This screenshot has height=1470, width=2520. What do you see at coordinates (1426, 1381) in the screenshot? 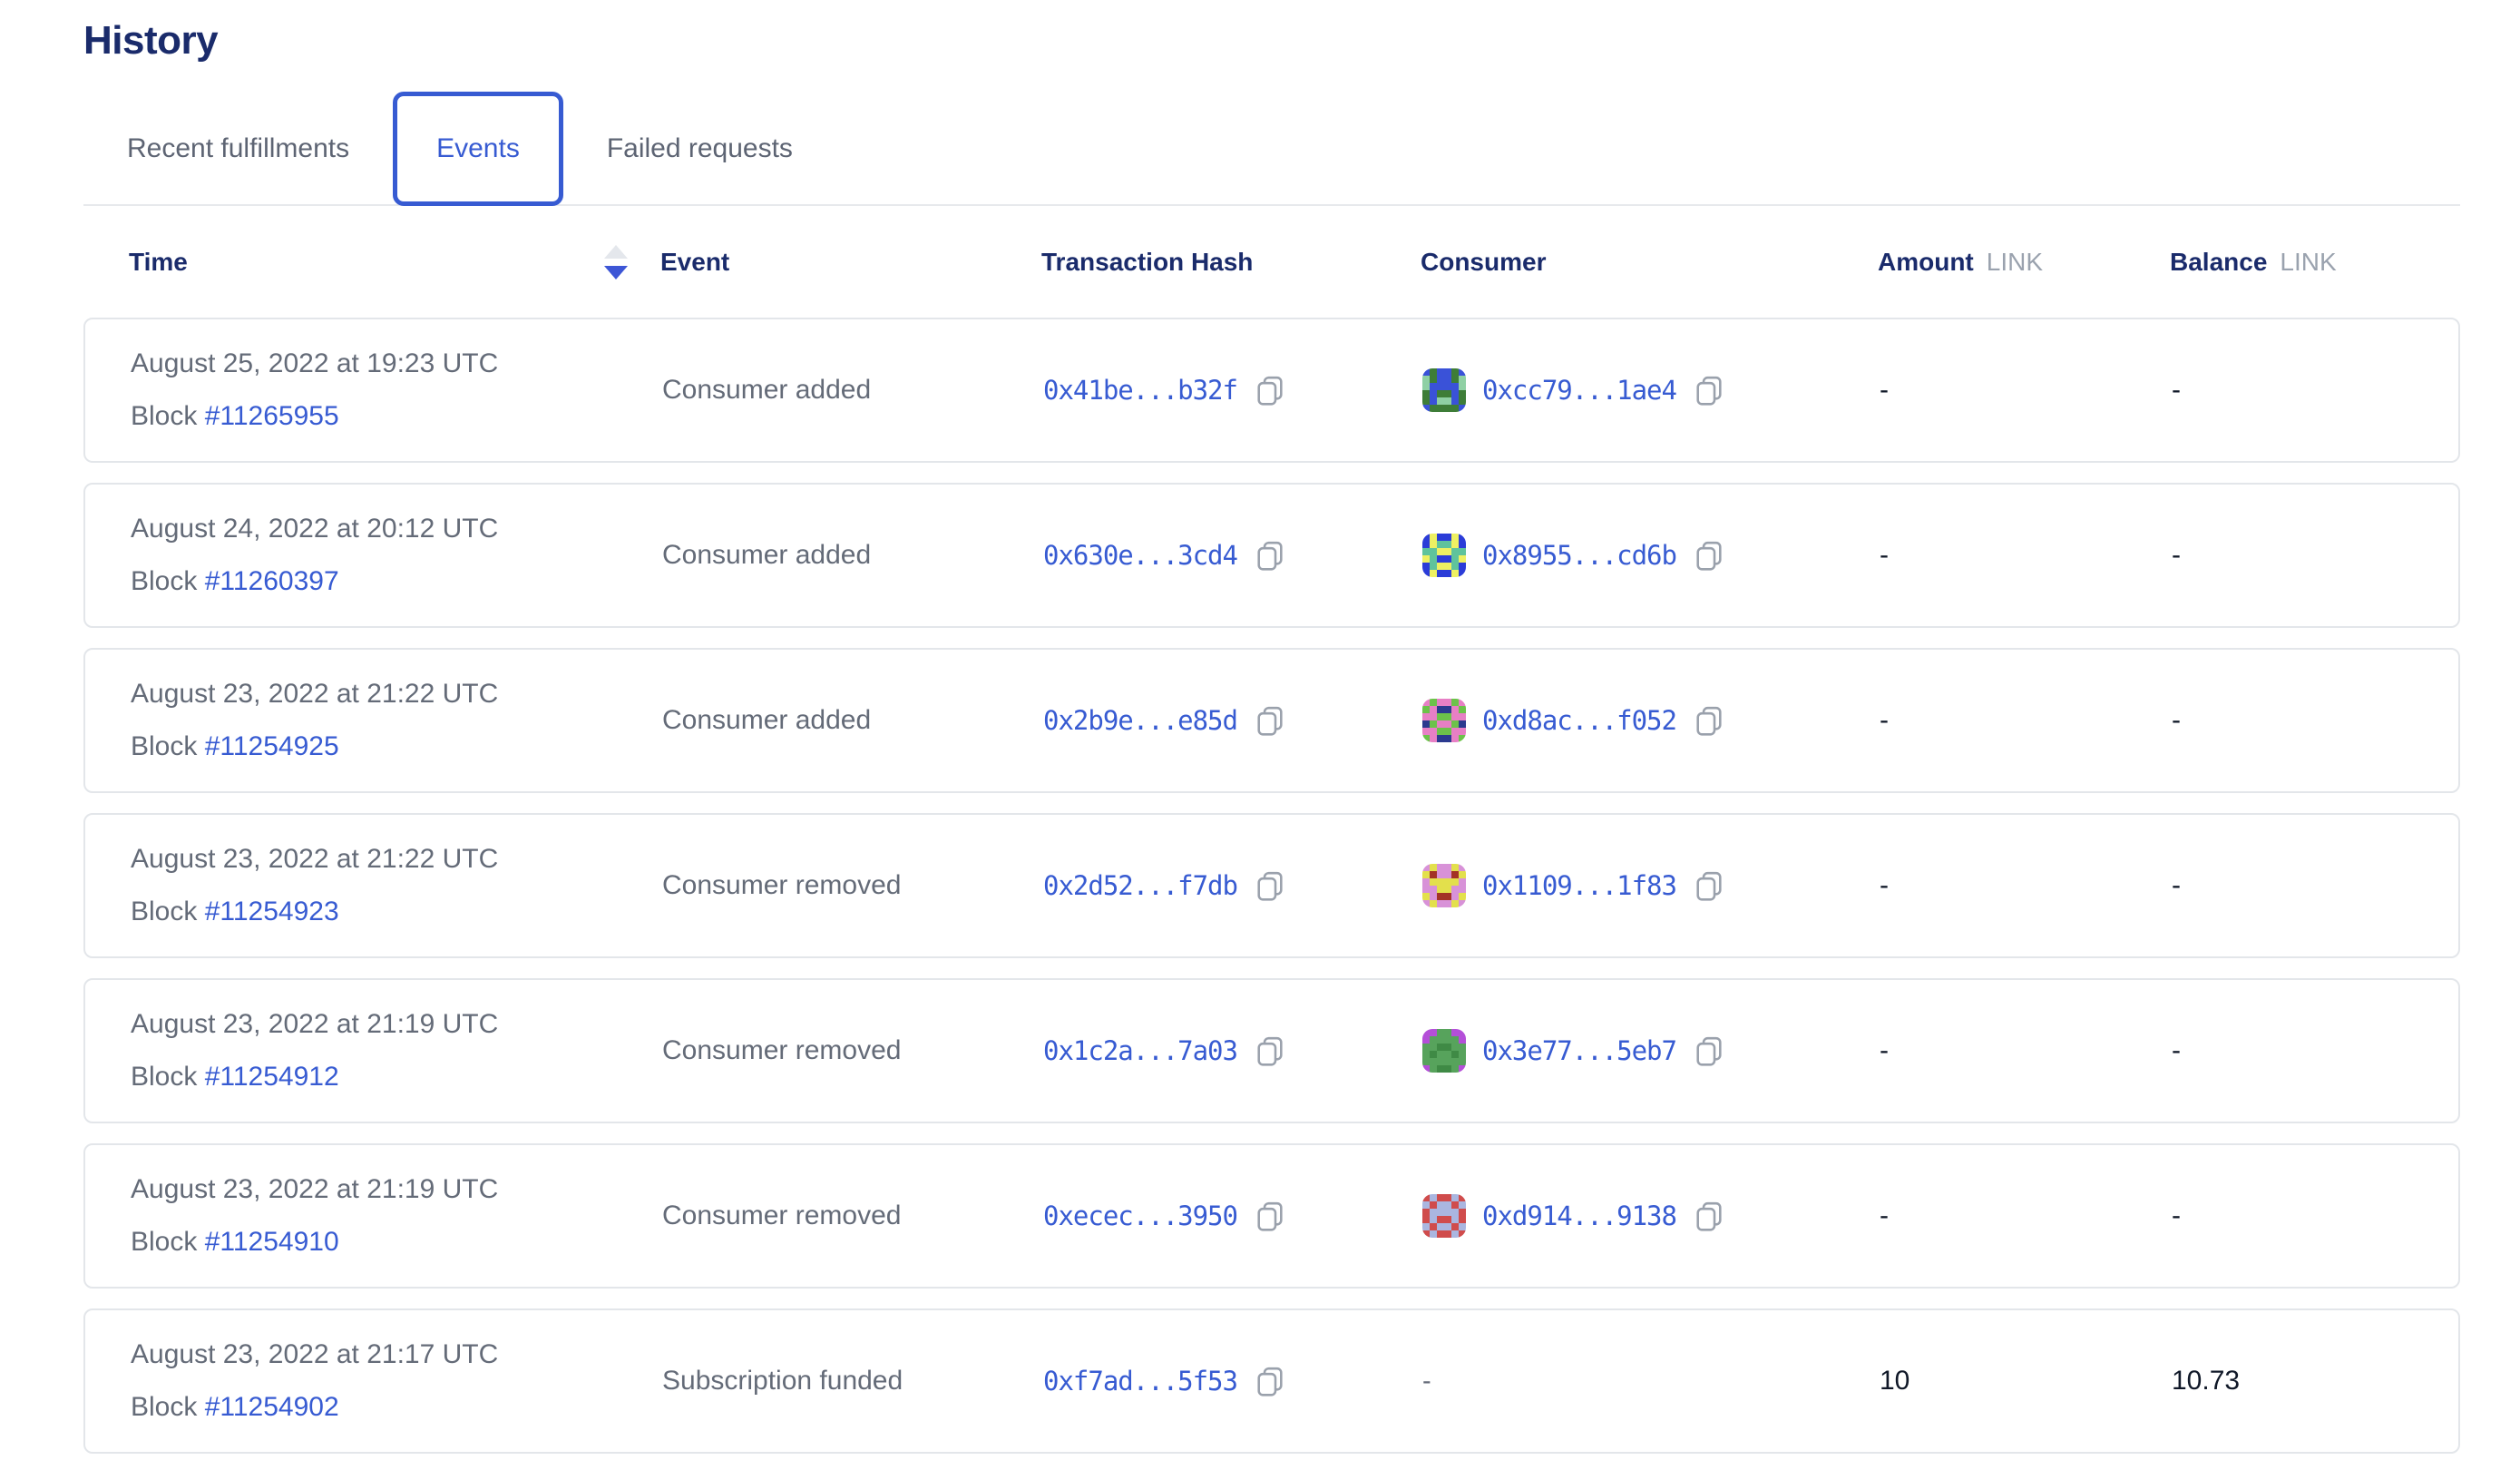
I see `consumer-address-link: -` at bounding box center [1426, 1381].